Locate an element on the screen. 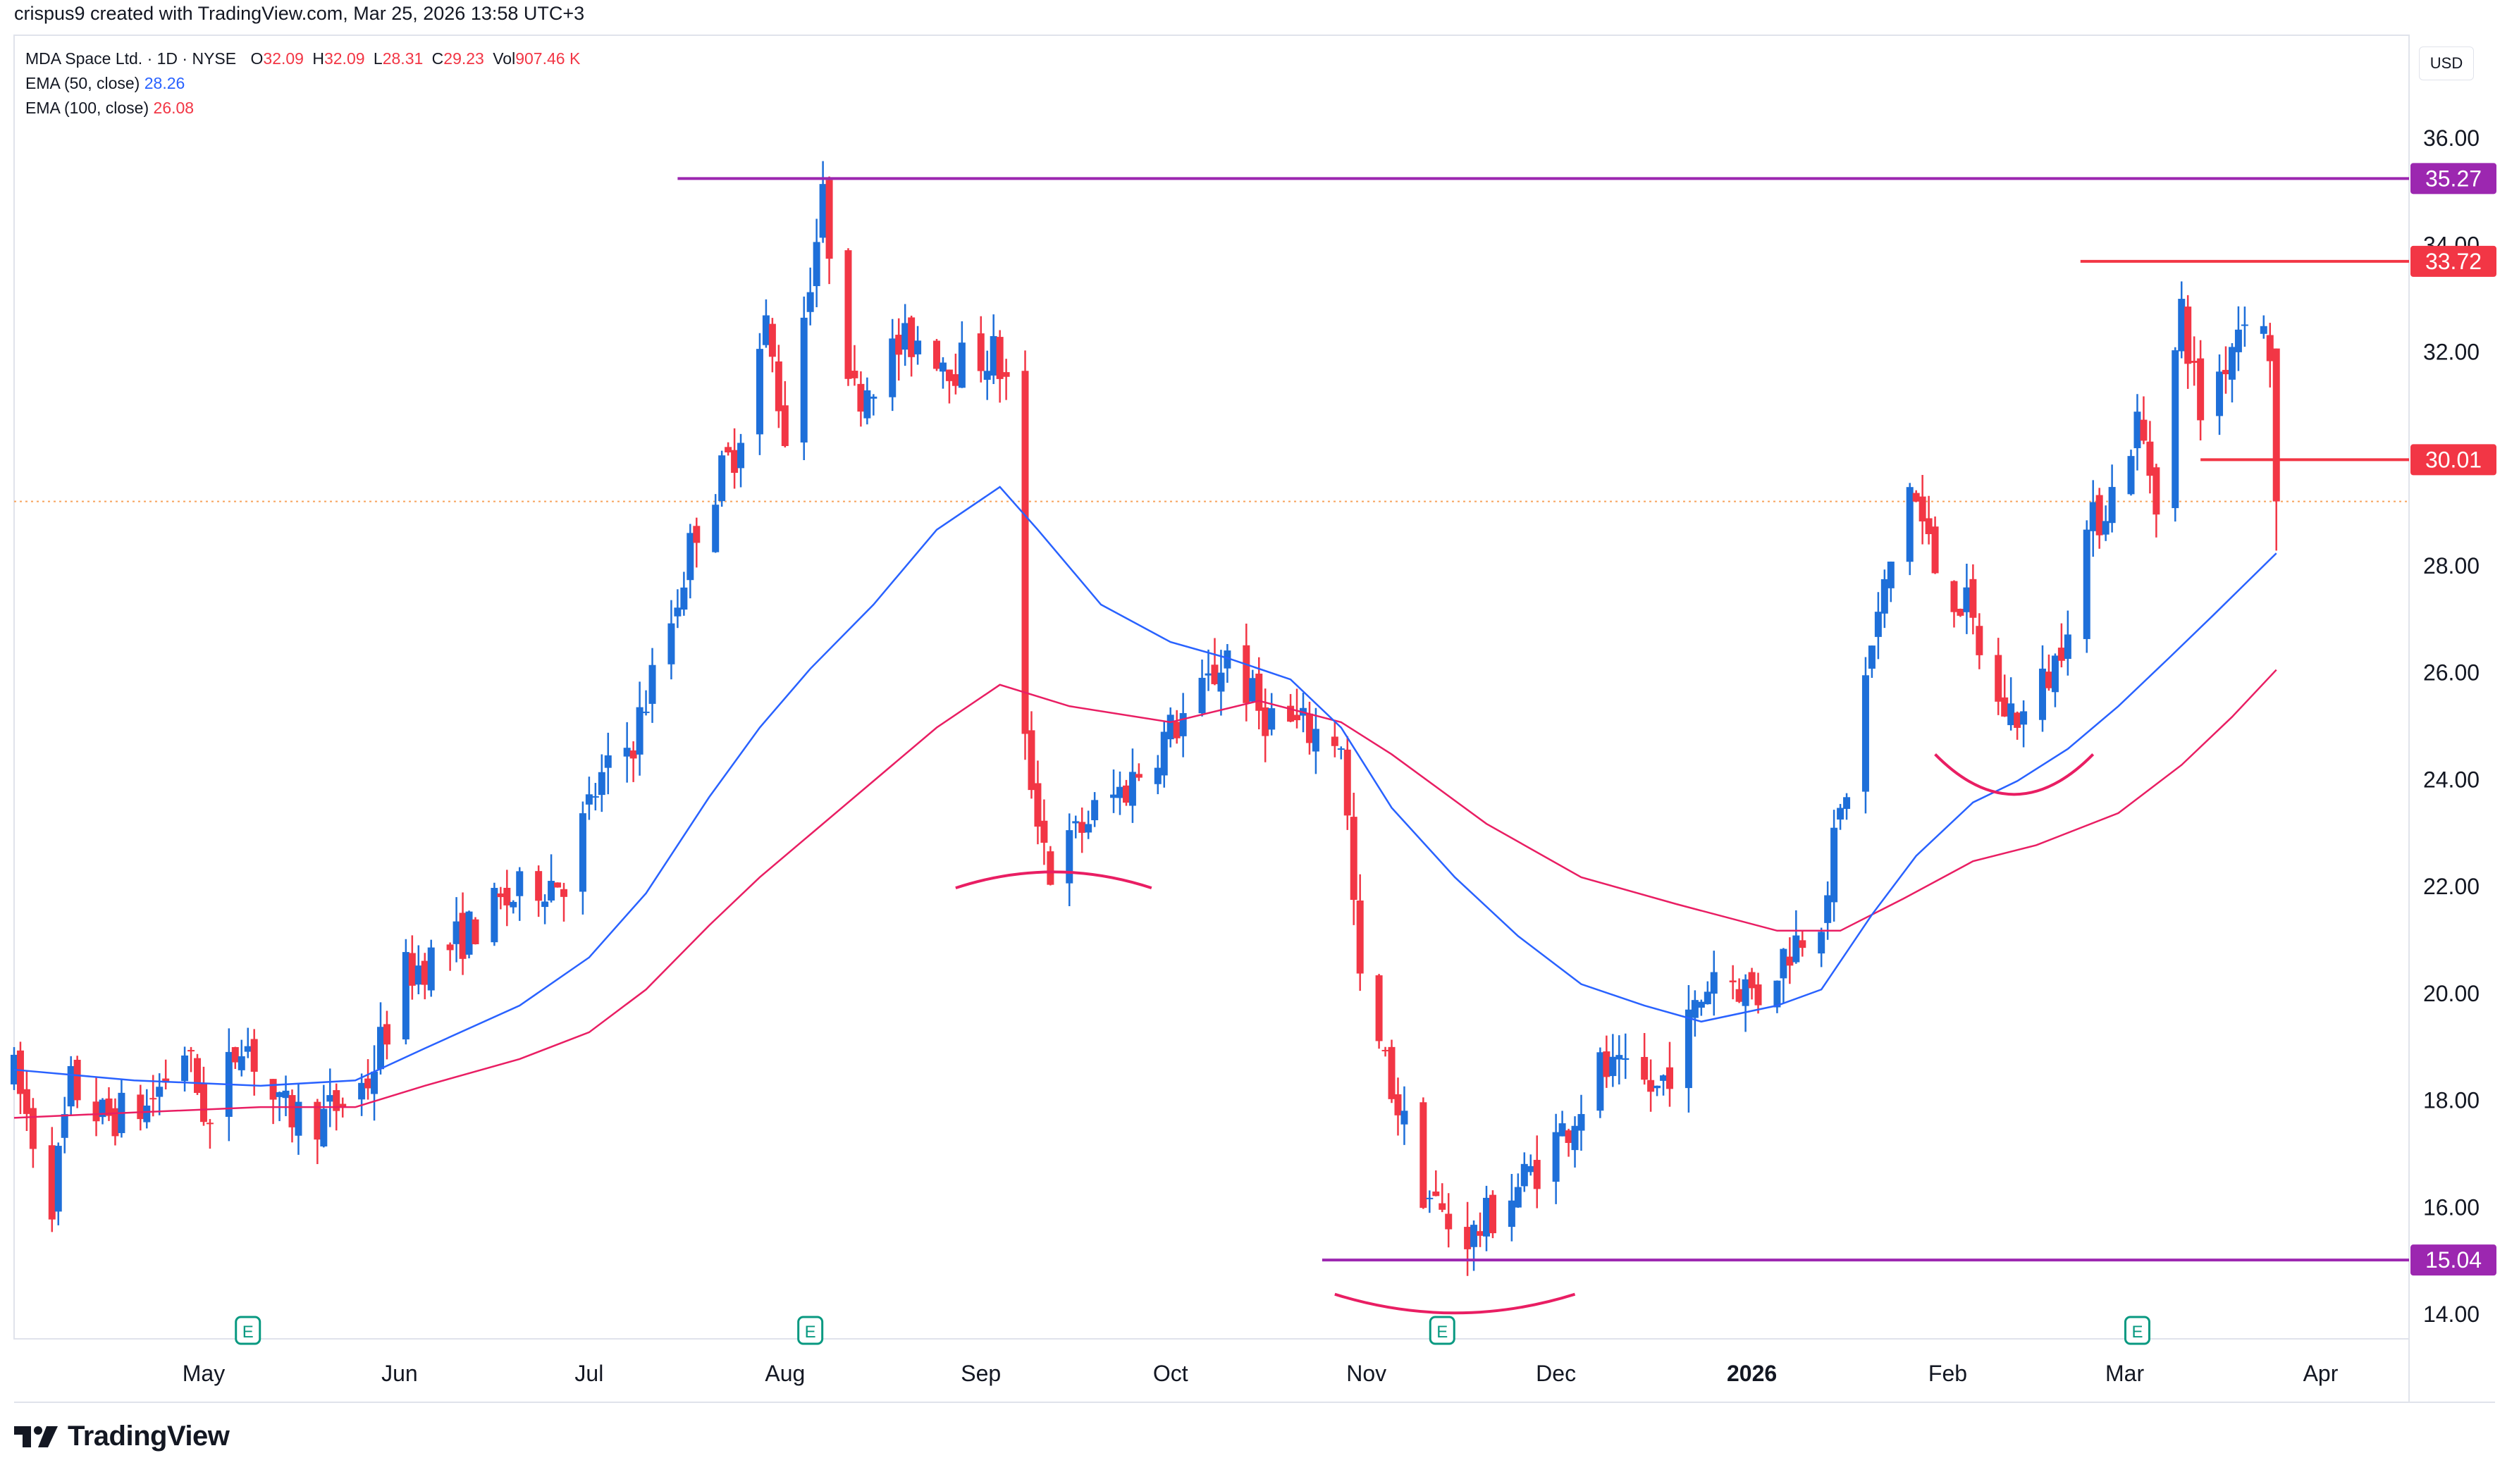  ema100-legend-row: EMA (100, close) 26.08 is located at coordinates (302, 108).